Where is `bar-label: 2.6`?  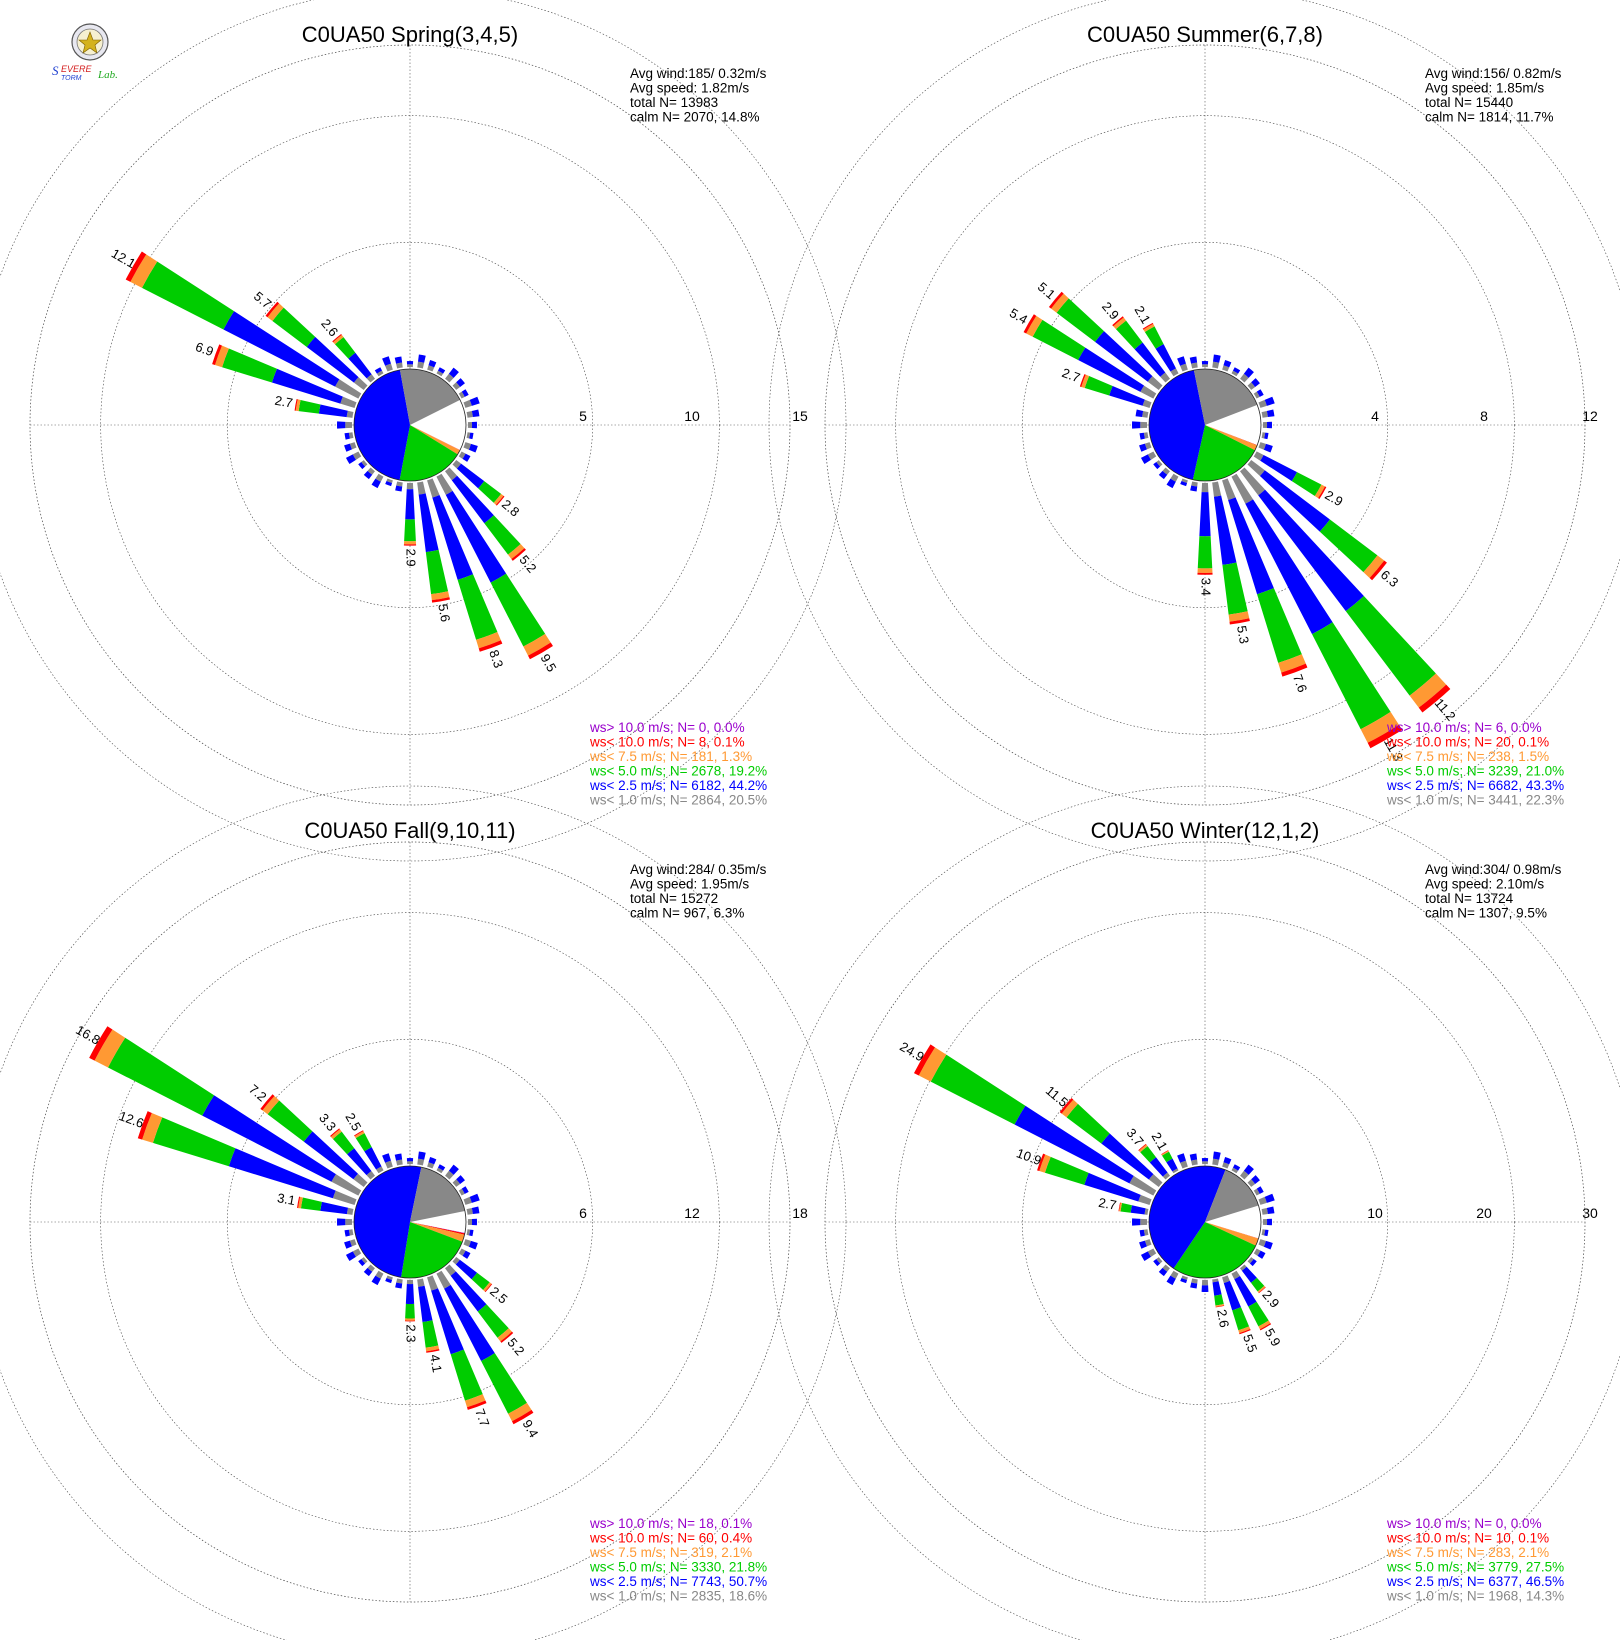
bar-label: 2.6 is located at coordinates (329, 327).